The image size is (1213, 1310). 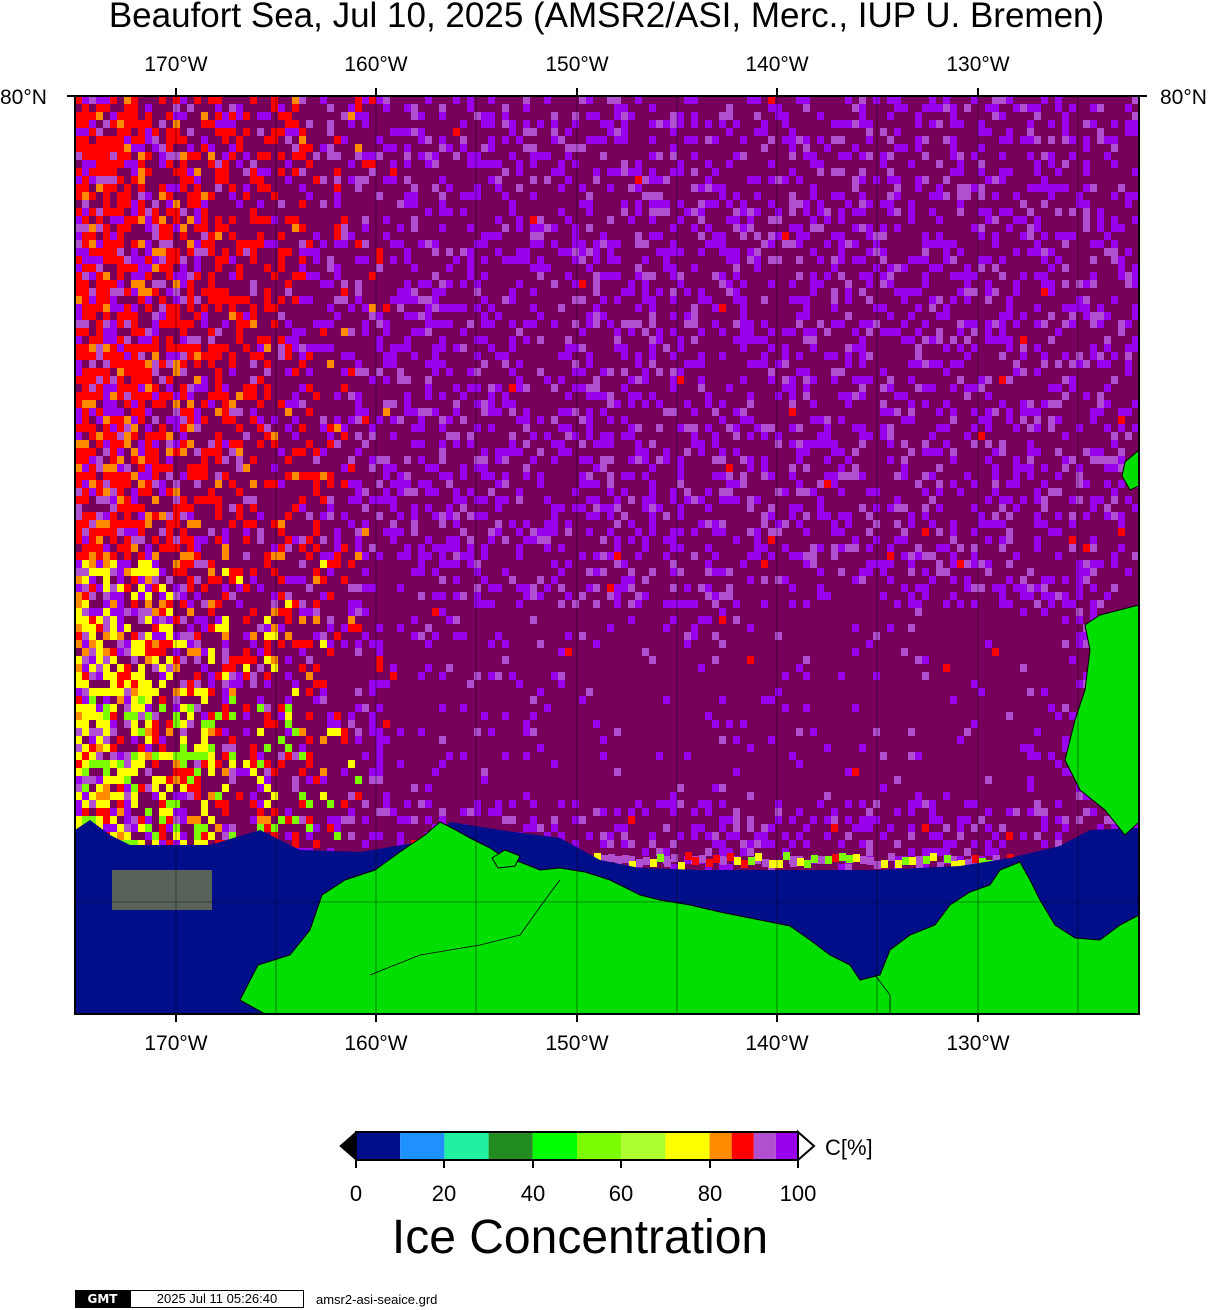 I want to click on top-lon-label-170w: 170°W, so click(x=176, y=64).